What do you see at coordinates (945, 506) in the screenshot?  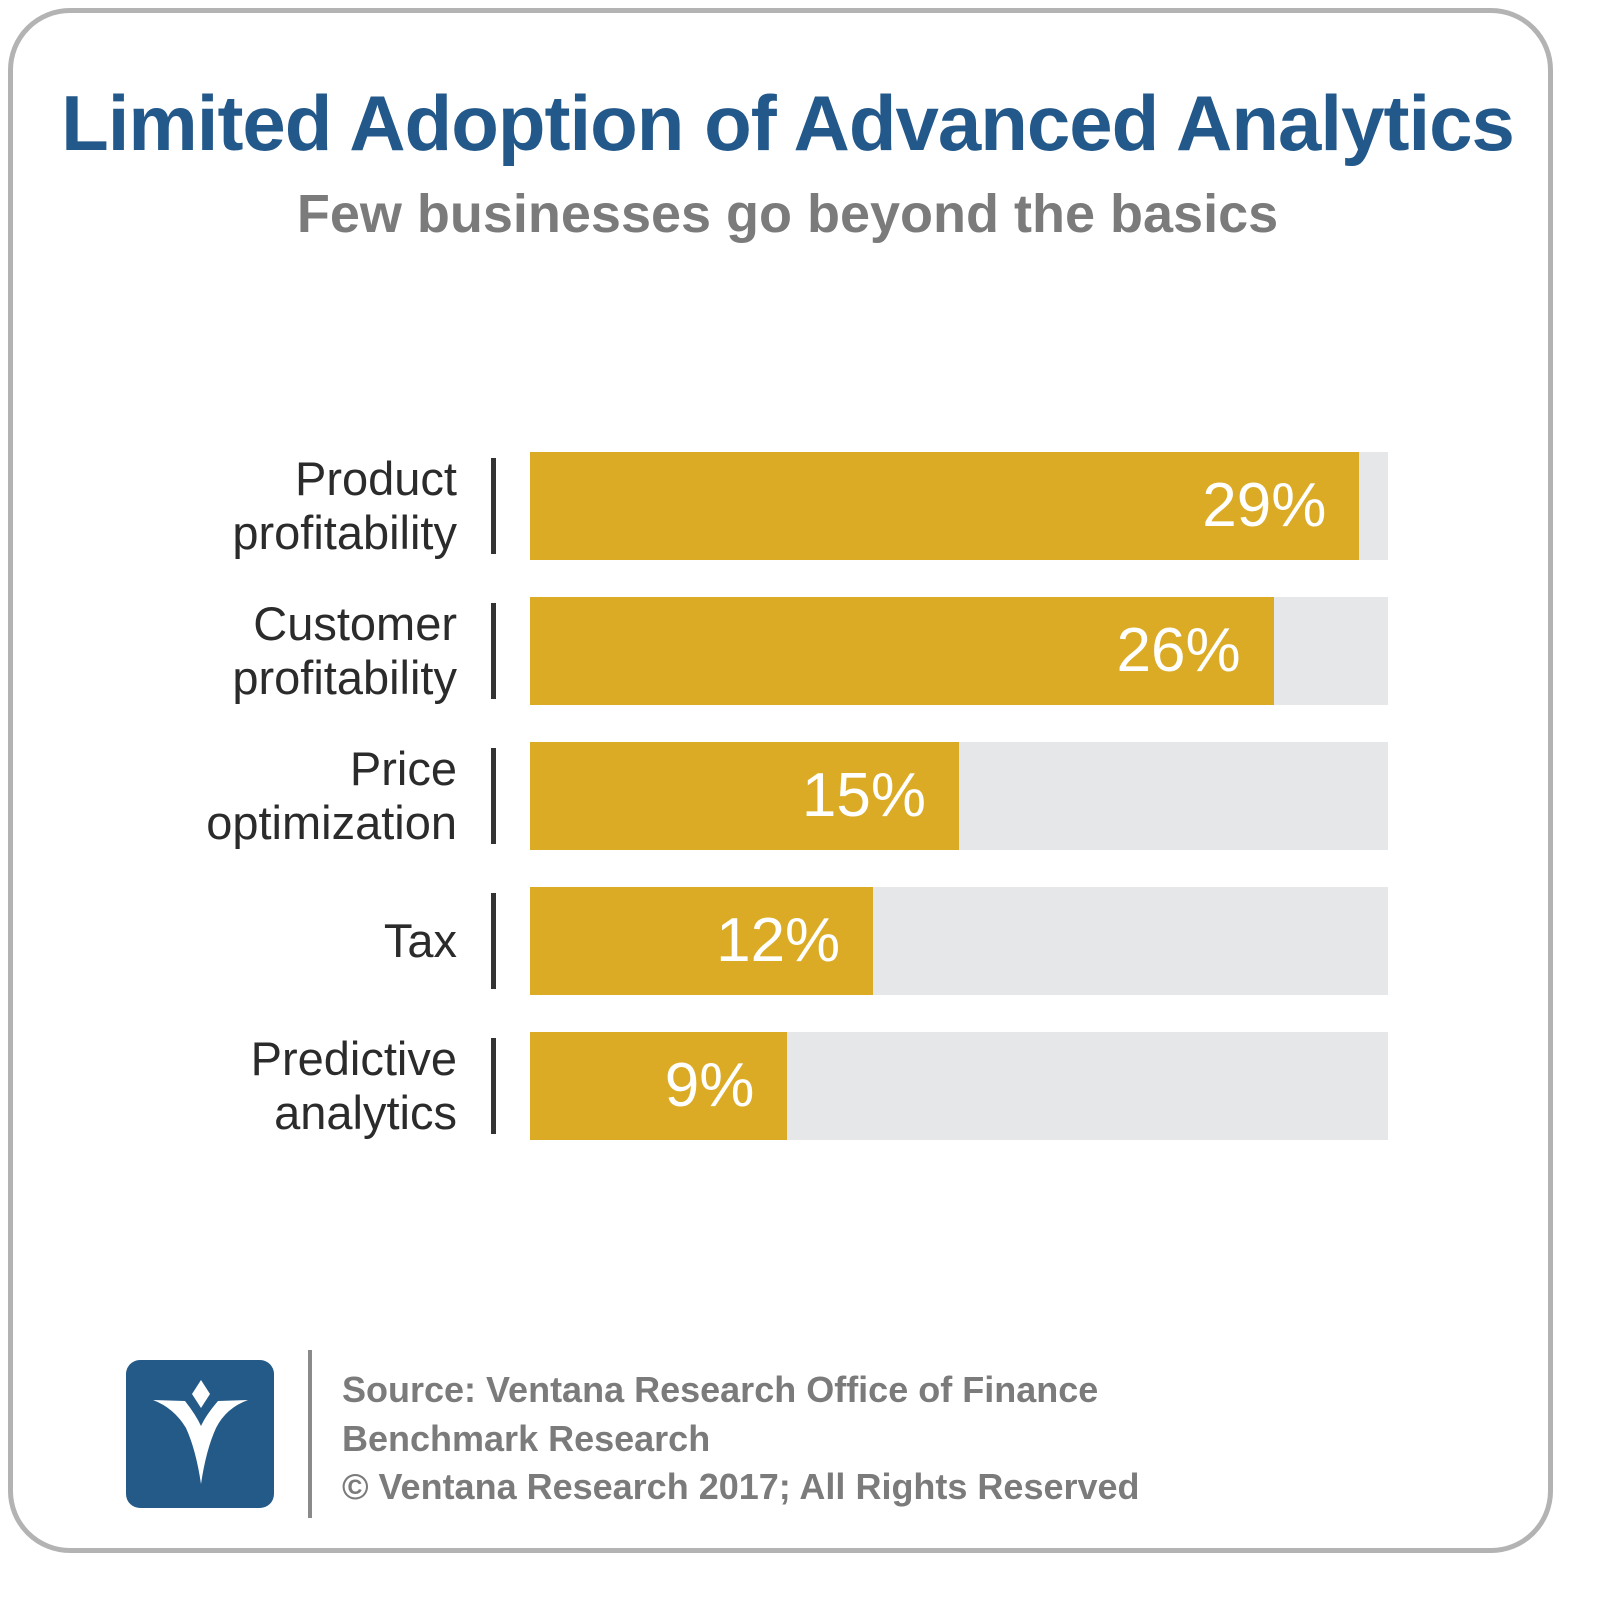 I see `bar: 29%` at bounding box center [945, 506].